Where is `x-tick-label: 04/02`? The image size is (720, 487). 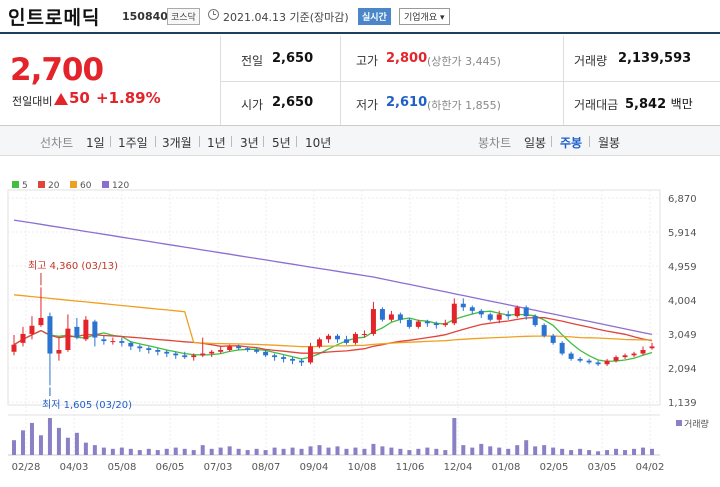 x-tick-label: 04/02 is located at coordinates (650, 467).